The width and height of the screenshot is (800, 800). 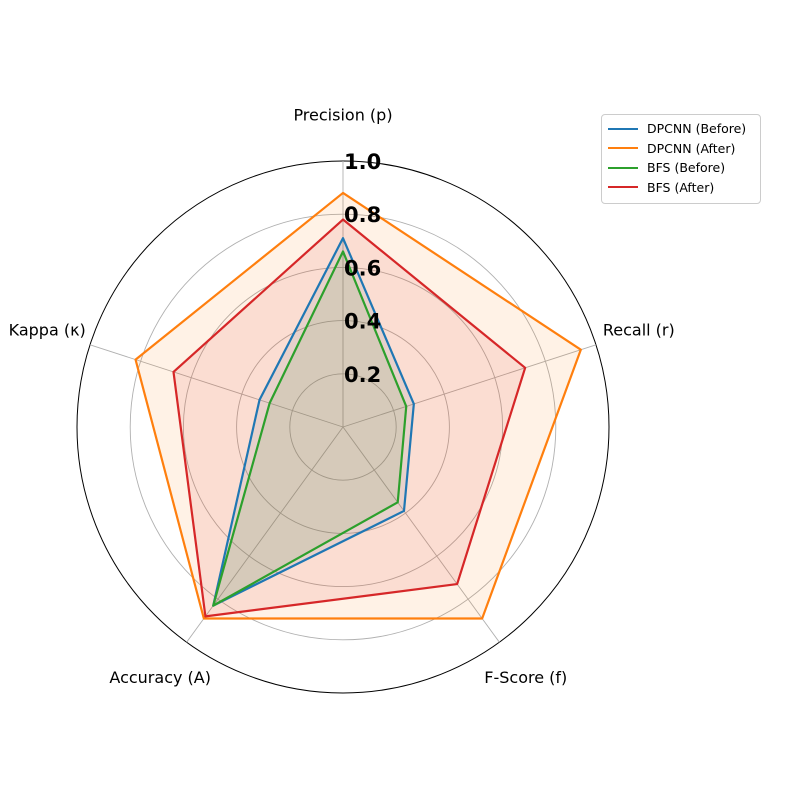 What do you see at coordinates (691, 148) in the screenshot?
I see `legend-label: DPCNN (After)` at bounding box center [691, 148].